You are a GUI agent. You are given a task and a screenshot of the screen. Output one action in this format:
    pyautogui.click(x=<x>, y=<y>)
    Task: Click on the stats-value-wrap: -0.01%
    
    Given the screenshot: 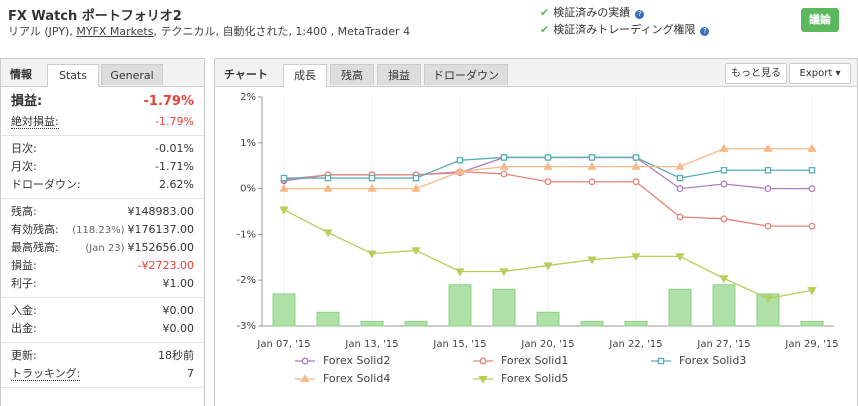 What is the action you would take?
    pyautogui.click(x=174, y=149)
    